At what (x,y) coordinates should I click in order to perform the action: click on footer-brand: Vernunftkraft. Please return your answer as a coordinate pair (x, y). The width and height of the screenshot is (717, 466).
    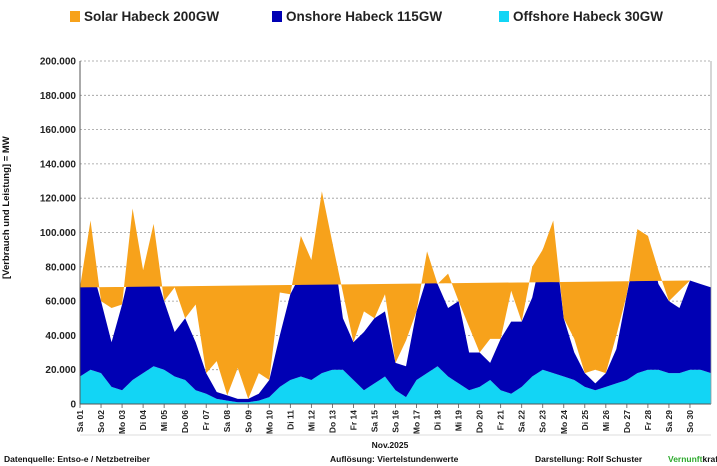
    Looking at the image, I should click on (692, 459).